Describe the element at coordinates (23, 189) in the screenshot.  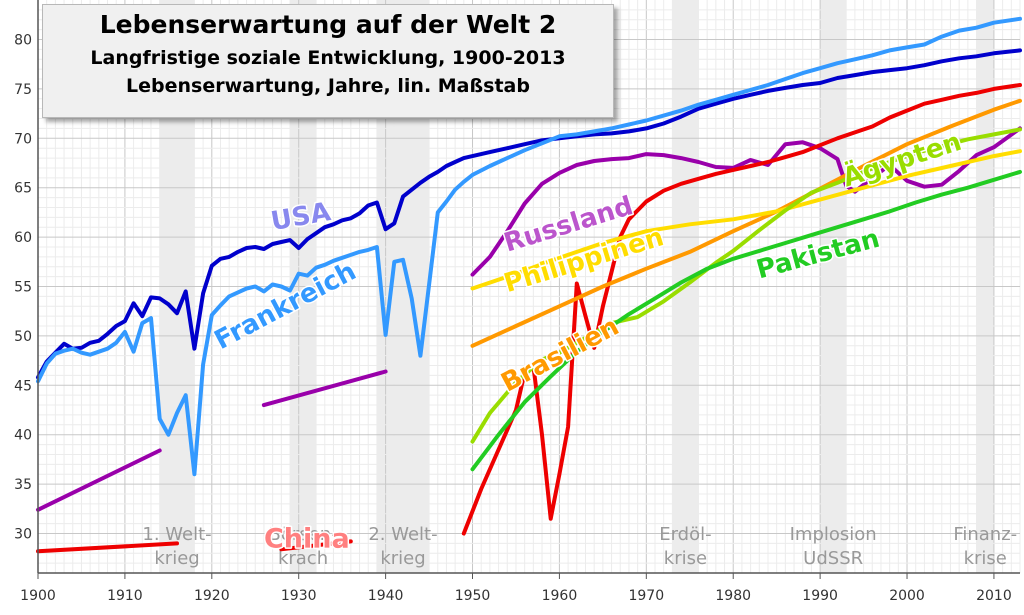
I see `y-tick-label: 65` at that location.